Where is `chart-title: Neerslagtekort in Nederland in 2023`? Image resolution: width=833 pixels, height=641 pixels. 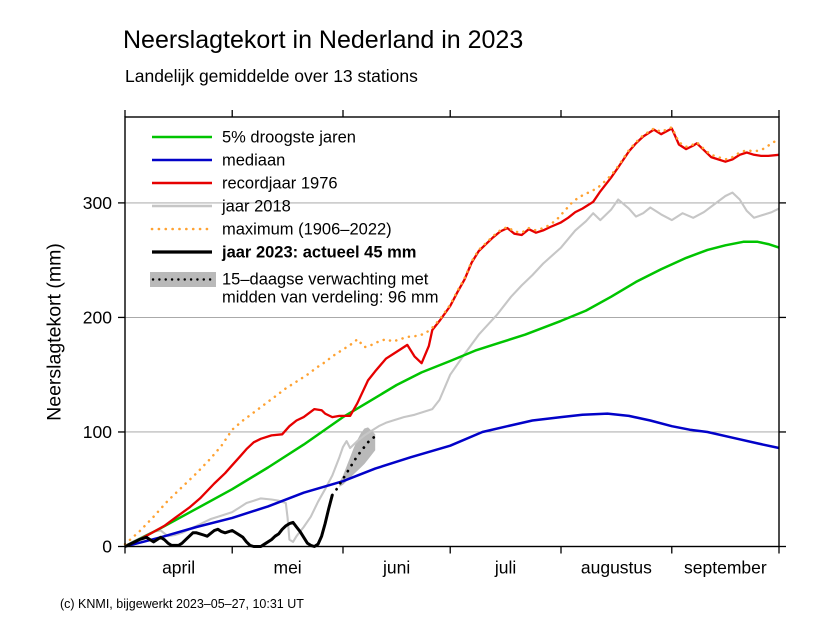
chart-title: Neerslagtekort in Nederland in 2023 is located at coordinates (323, 40).